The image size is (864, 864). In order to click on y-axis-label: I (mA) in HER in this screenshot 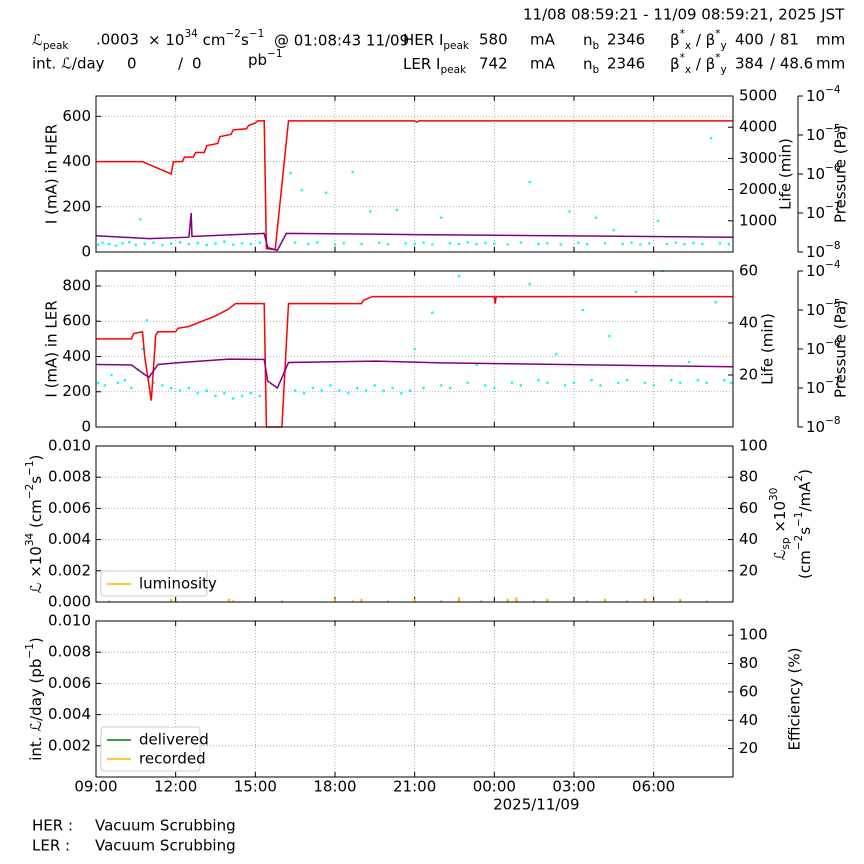, I will do `click(52, 174)`.